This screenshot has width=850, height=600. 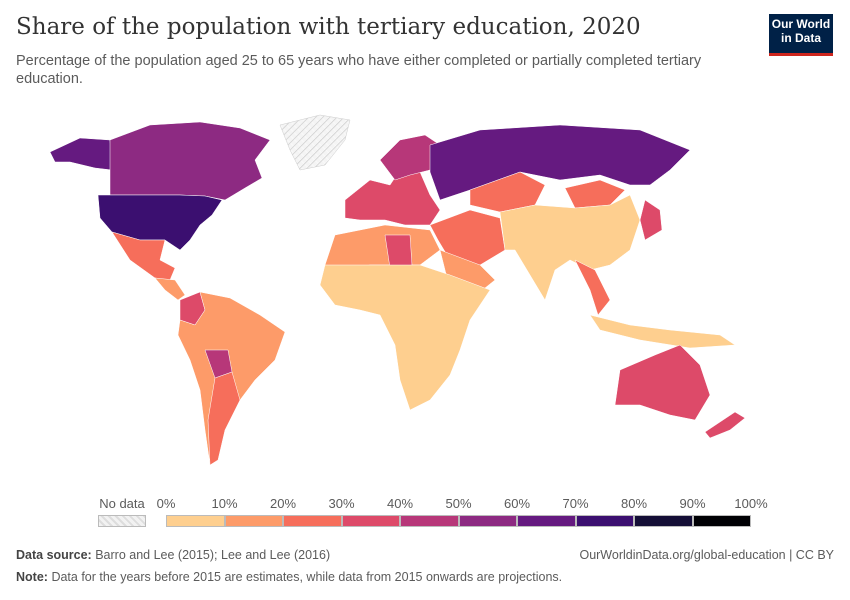 I want to click on region-europe-west, so click(x=392, y=197).